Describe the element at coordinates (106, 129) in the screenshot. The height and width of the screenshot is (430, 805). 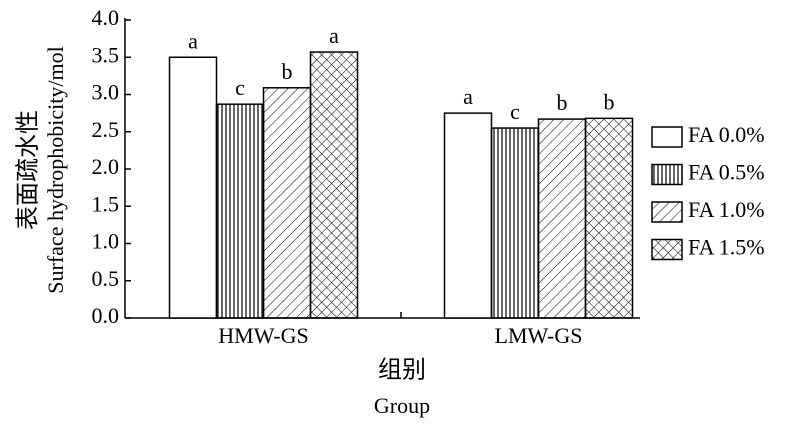
I see `y-tick-label: 2.5` at that location.